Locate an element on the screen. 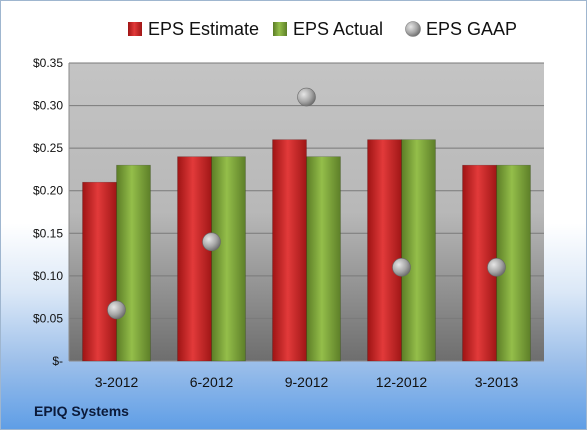 The height and width of the screenshot is (430, 587). legend: EPS Estimate EPS Actual EPS GAAP is located at coordinates (322, 29).